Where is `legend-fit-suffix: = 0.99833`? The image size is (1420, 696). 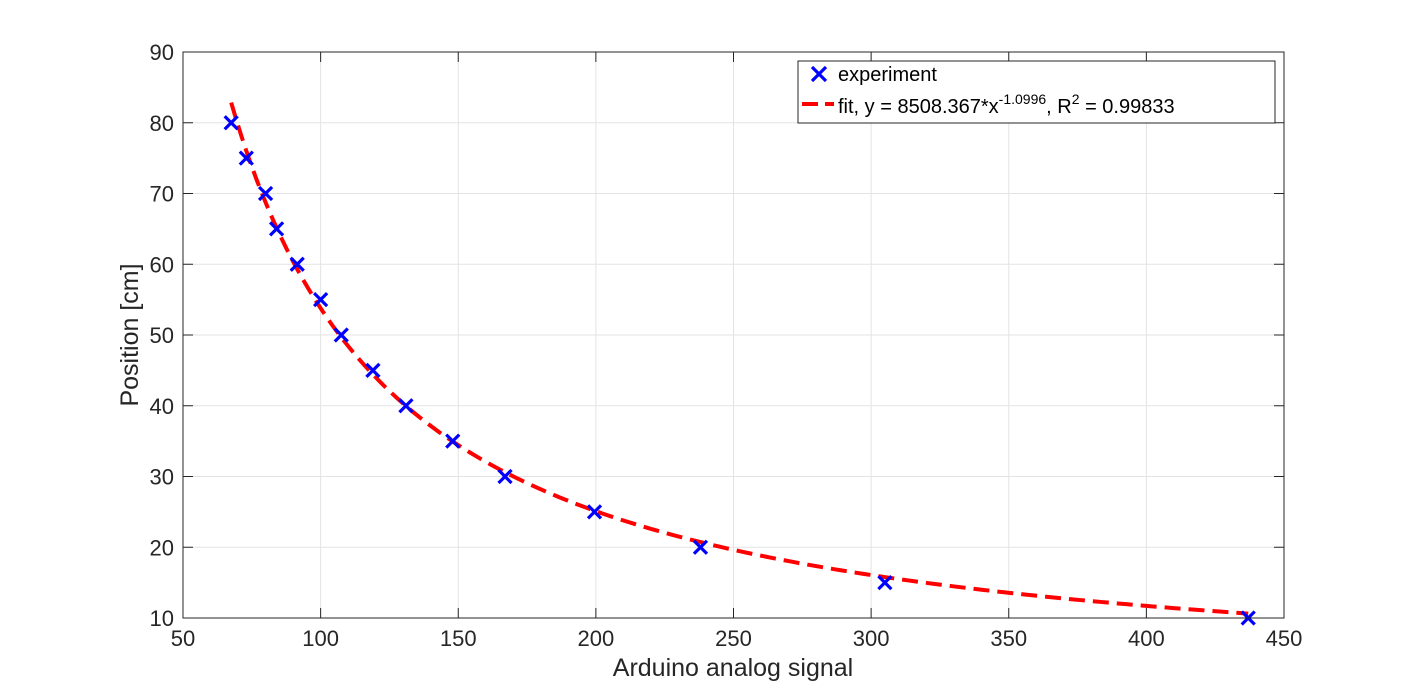
legend-fit-suffix: = 0.99833 is located at coordinates (1127, 107).